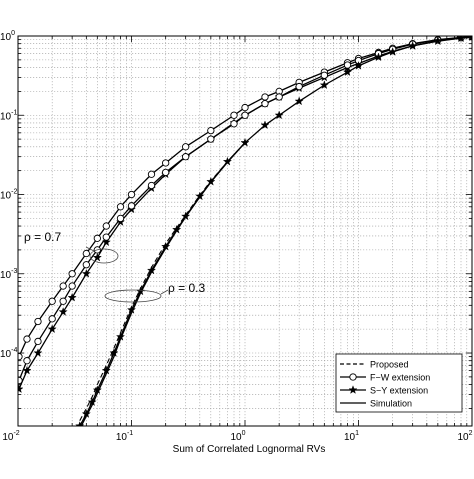 Image resolution: width=474 pixels, height=479 pixels. What do you see at coordinates (130, 433) in the screenshot?
I see `x-tick-exponent: -1` at bounding box center [130, 433].